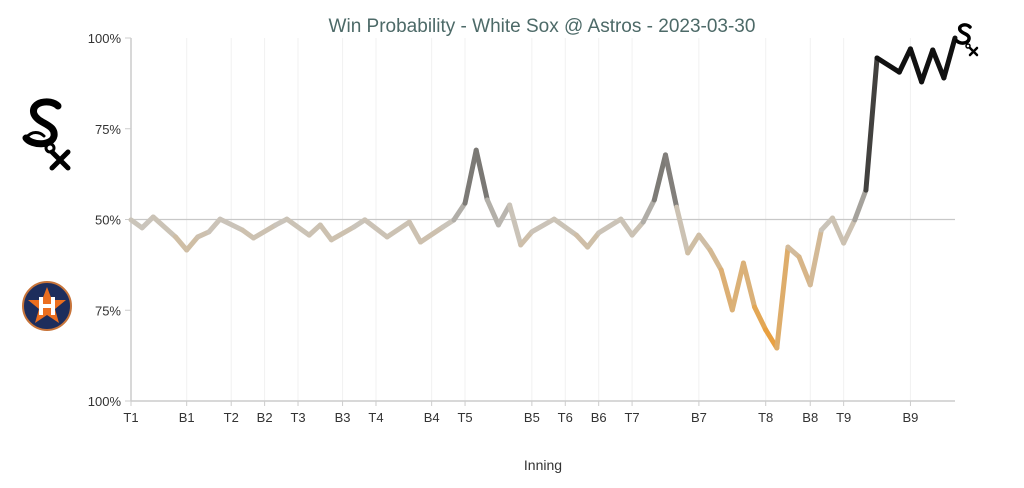  What do you see at coordinates (297, 417) in the screenshot?
I see `x-tick-label: T3` at bounding box center [297, 417].